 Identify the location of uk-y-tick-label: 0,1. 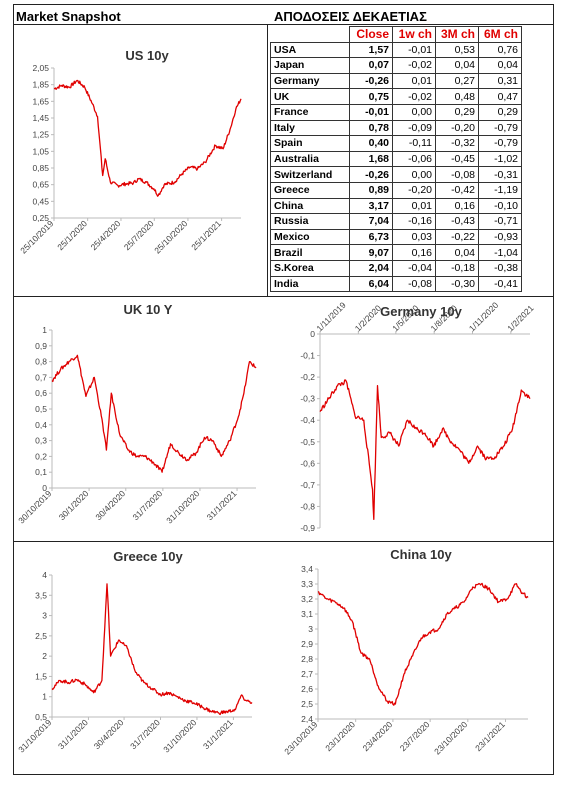
(41, 472).